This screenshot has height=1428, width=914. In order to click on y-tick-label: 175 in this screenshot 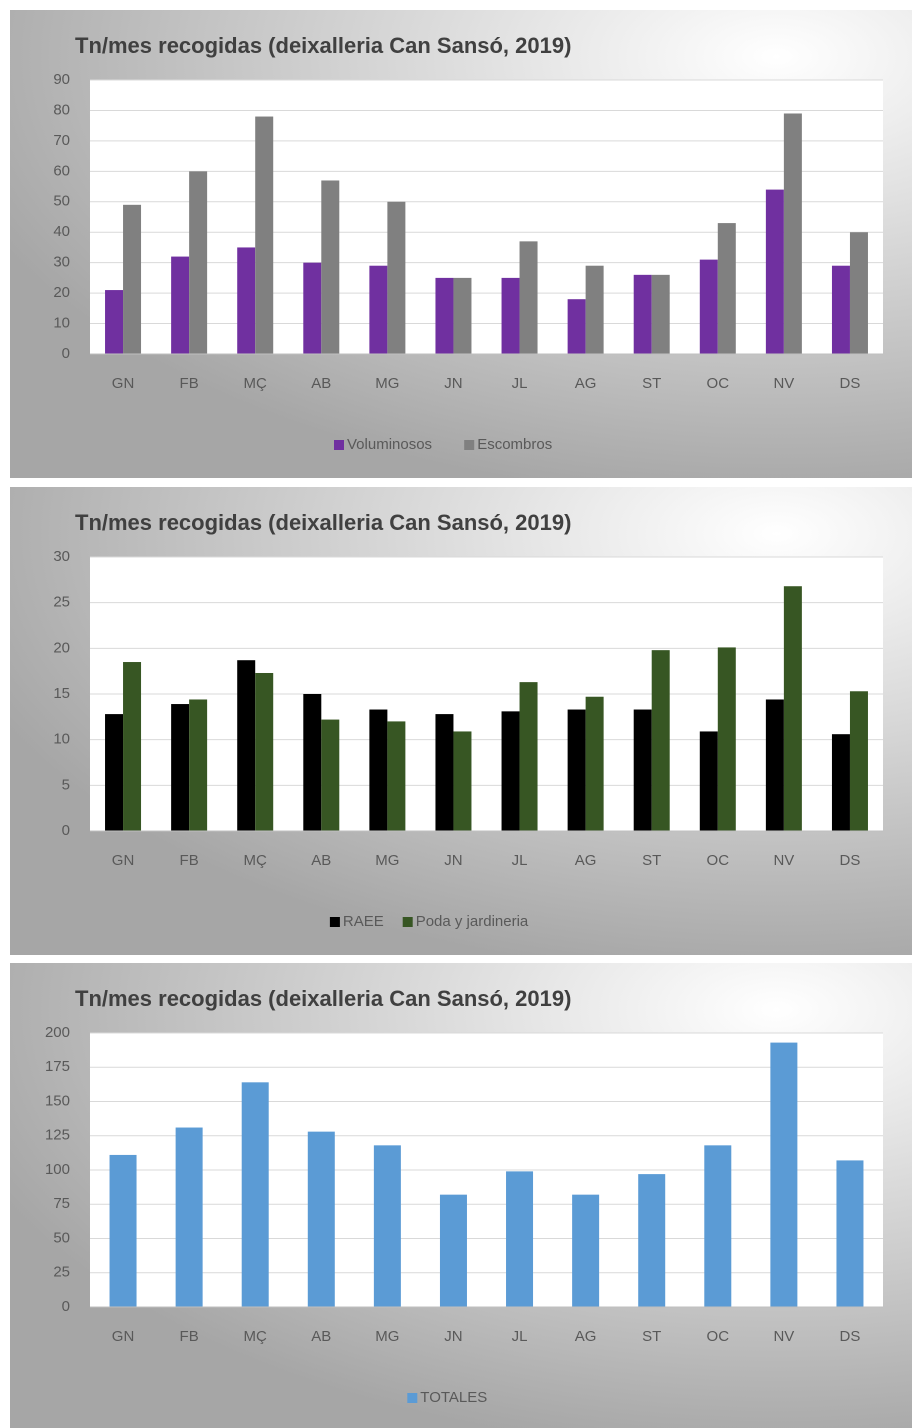, I will do `click(57, 1066)`.